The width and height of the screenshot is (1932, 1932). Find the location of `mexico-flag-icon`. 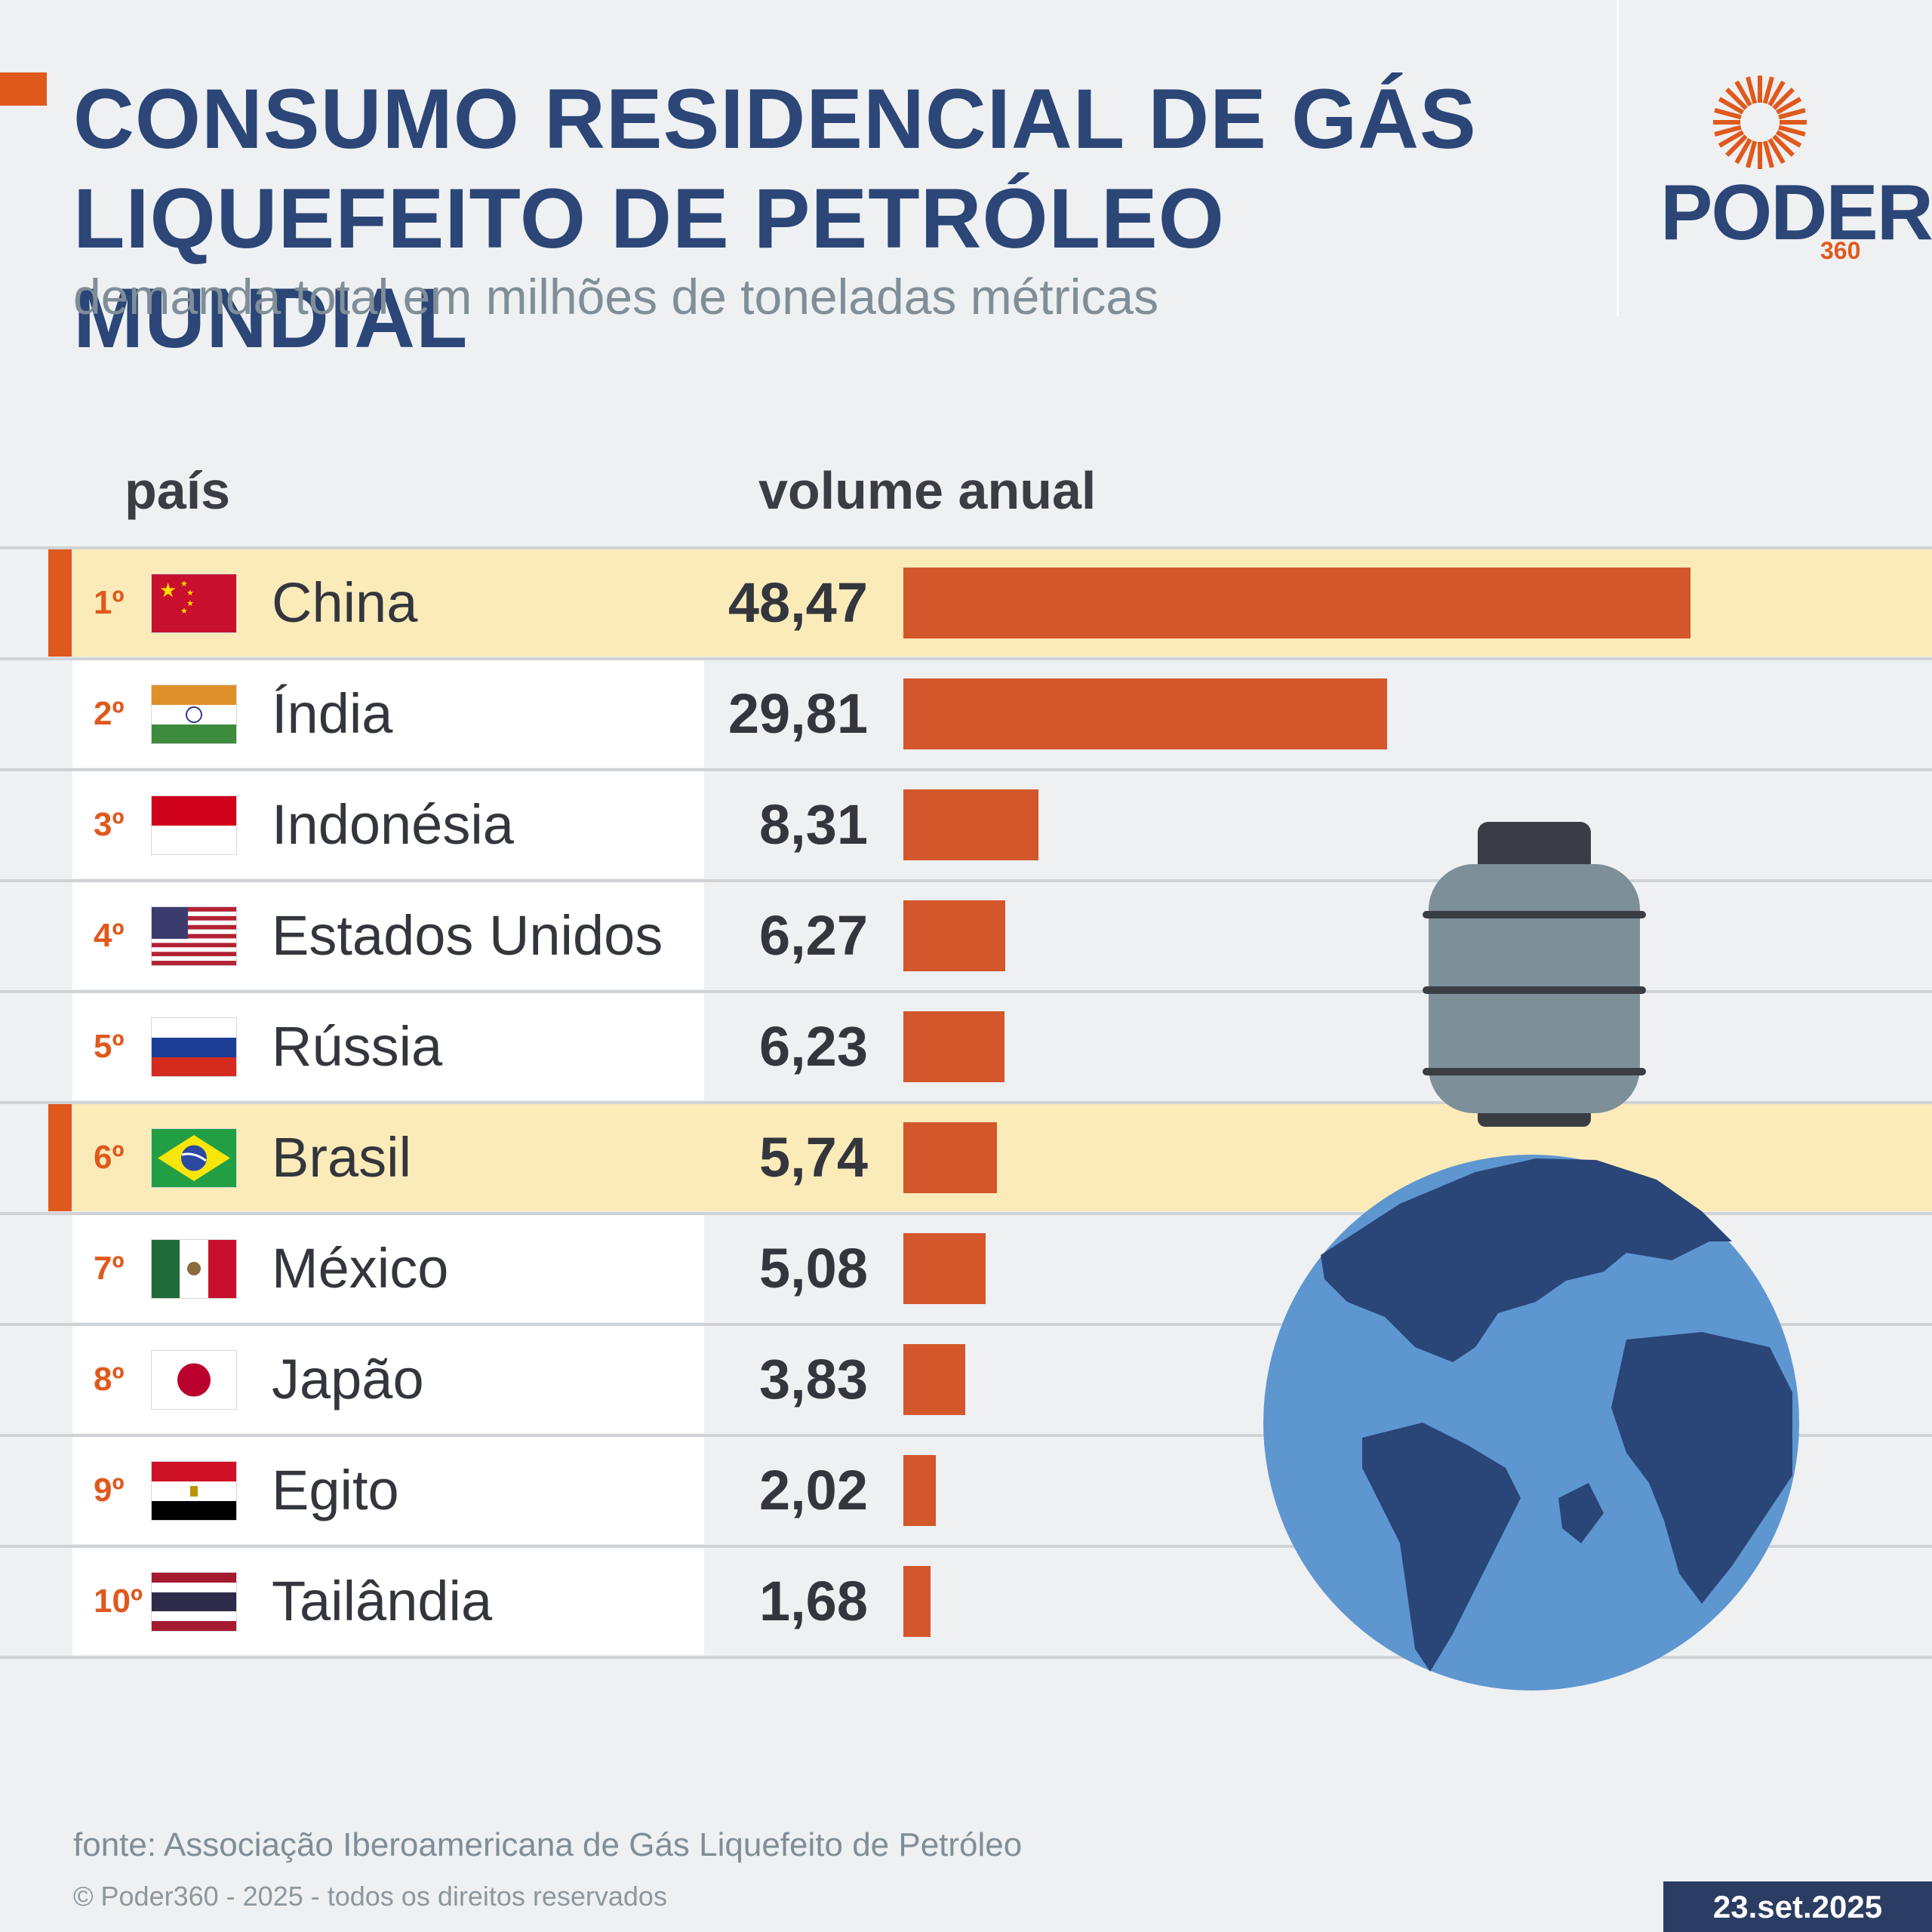

mexico-flag-icon is located at coordinates (194, 1269).